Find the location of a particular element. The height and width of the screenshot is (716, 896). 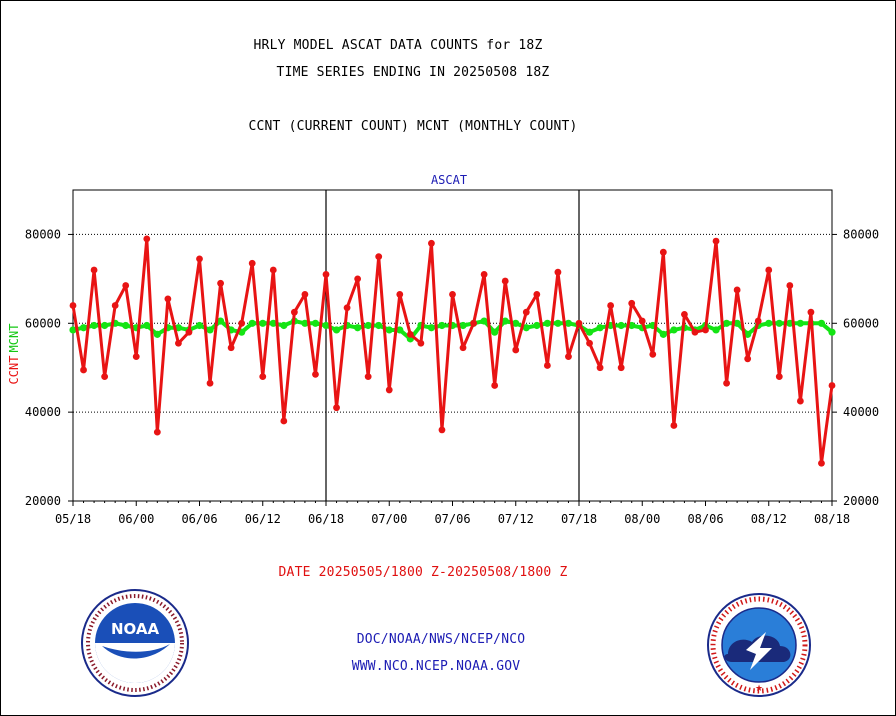

chart-title-line-1: HRLY MODEL ASCAT DATA COUNTS for 18Z is located at coordinates (398, 45).